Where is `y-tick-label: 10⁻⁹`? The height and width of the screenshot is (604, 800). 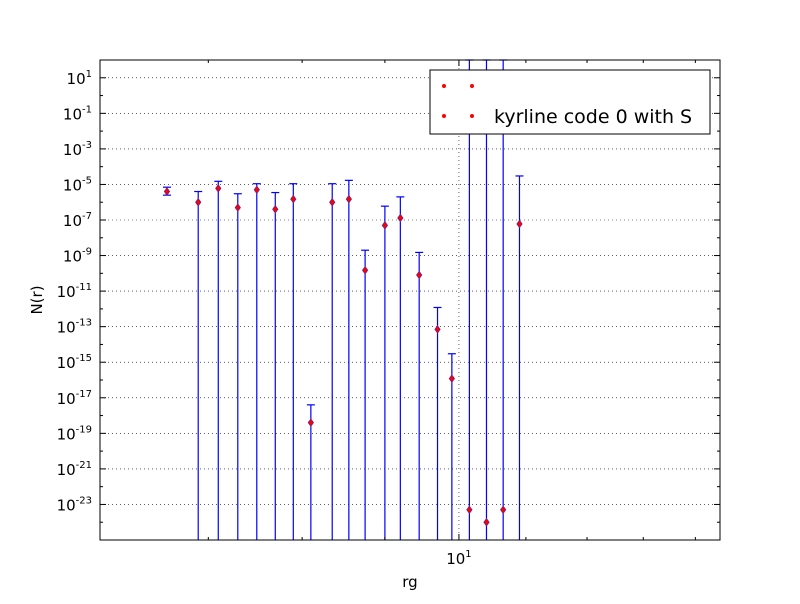
y-tick-label: 10⁻⁹ is located at coordinates (77, 256).